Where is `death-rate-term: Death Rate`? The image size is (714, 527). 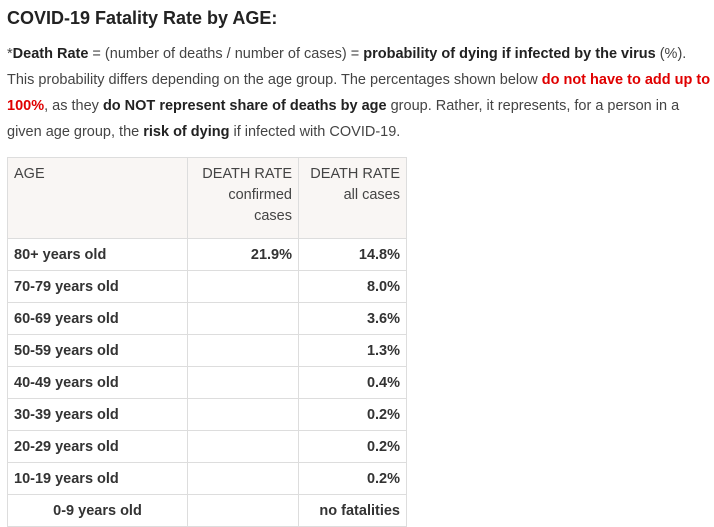 death-rate-term: Death Rate is located at coordinates (50, 54).